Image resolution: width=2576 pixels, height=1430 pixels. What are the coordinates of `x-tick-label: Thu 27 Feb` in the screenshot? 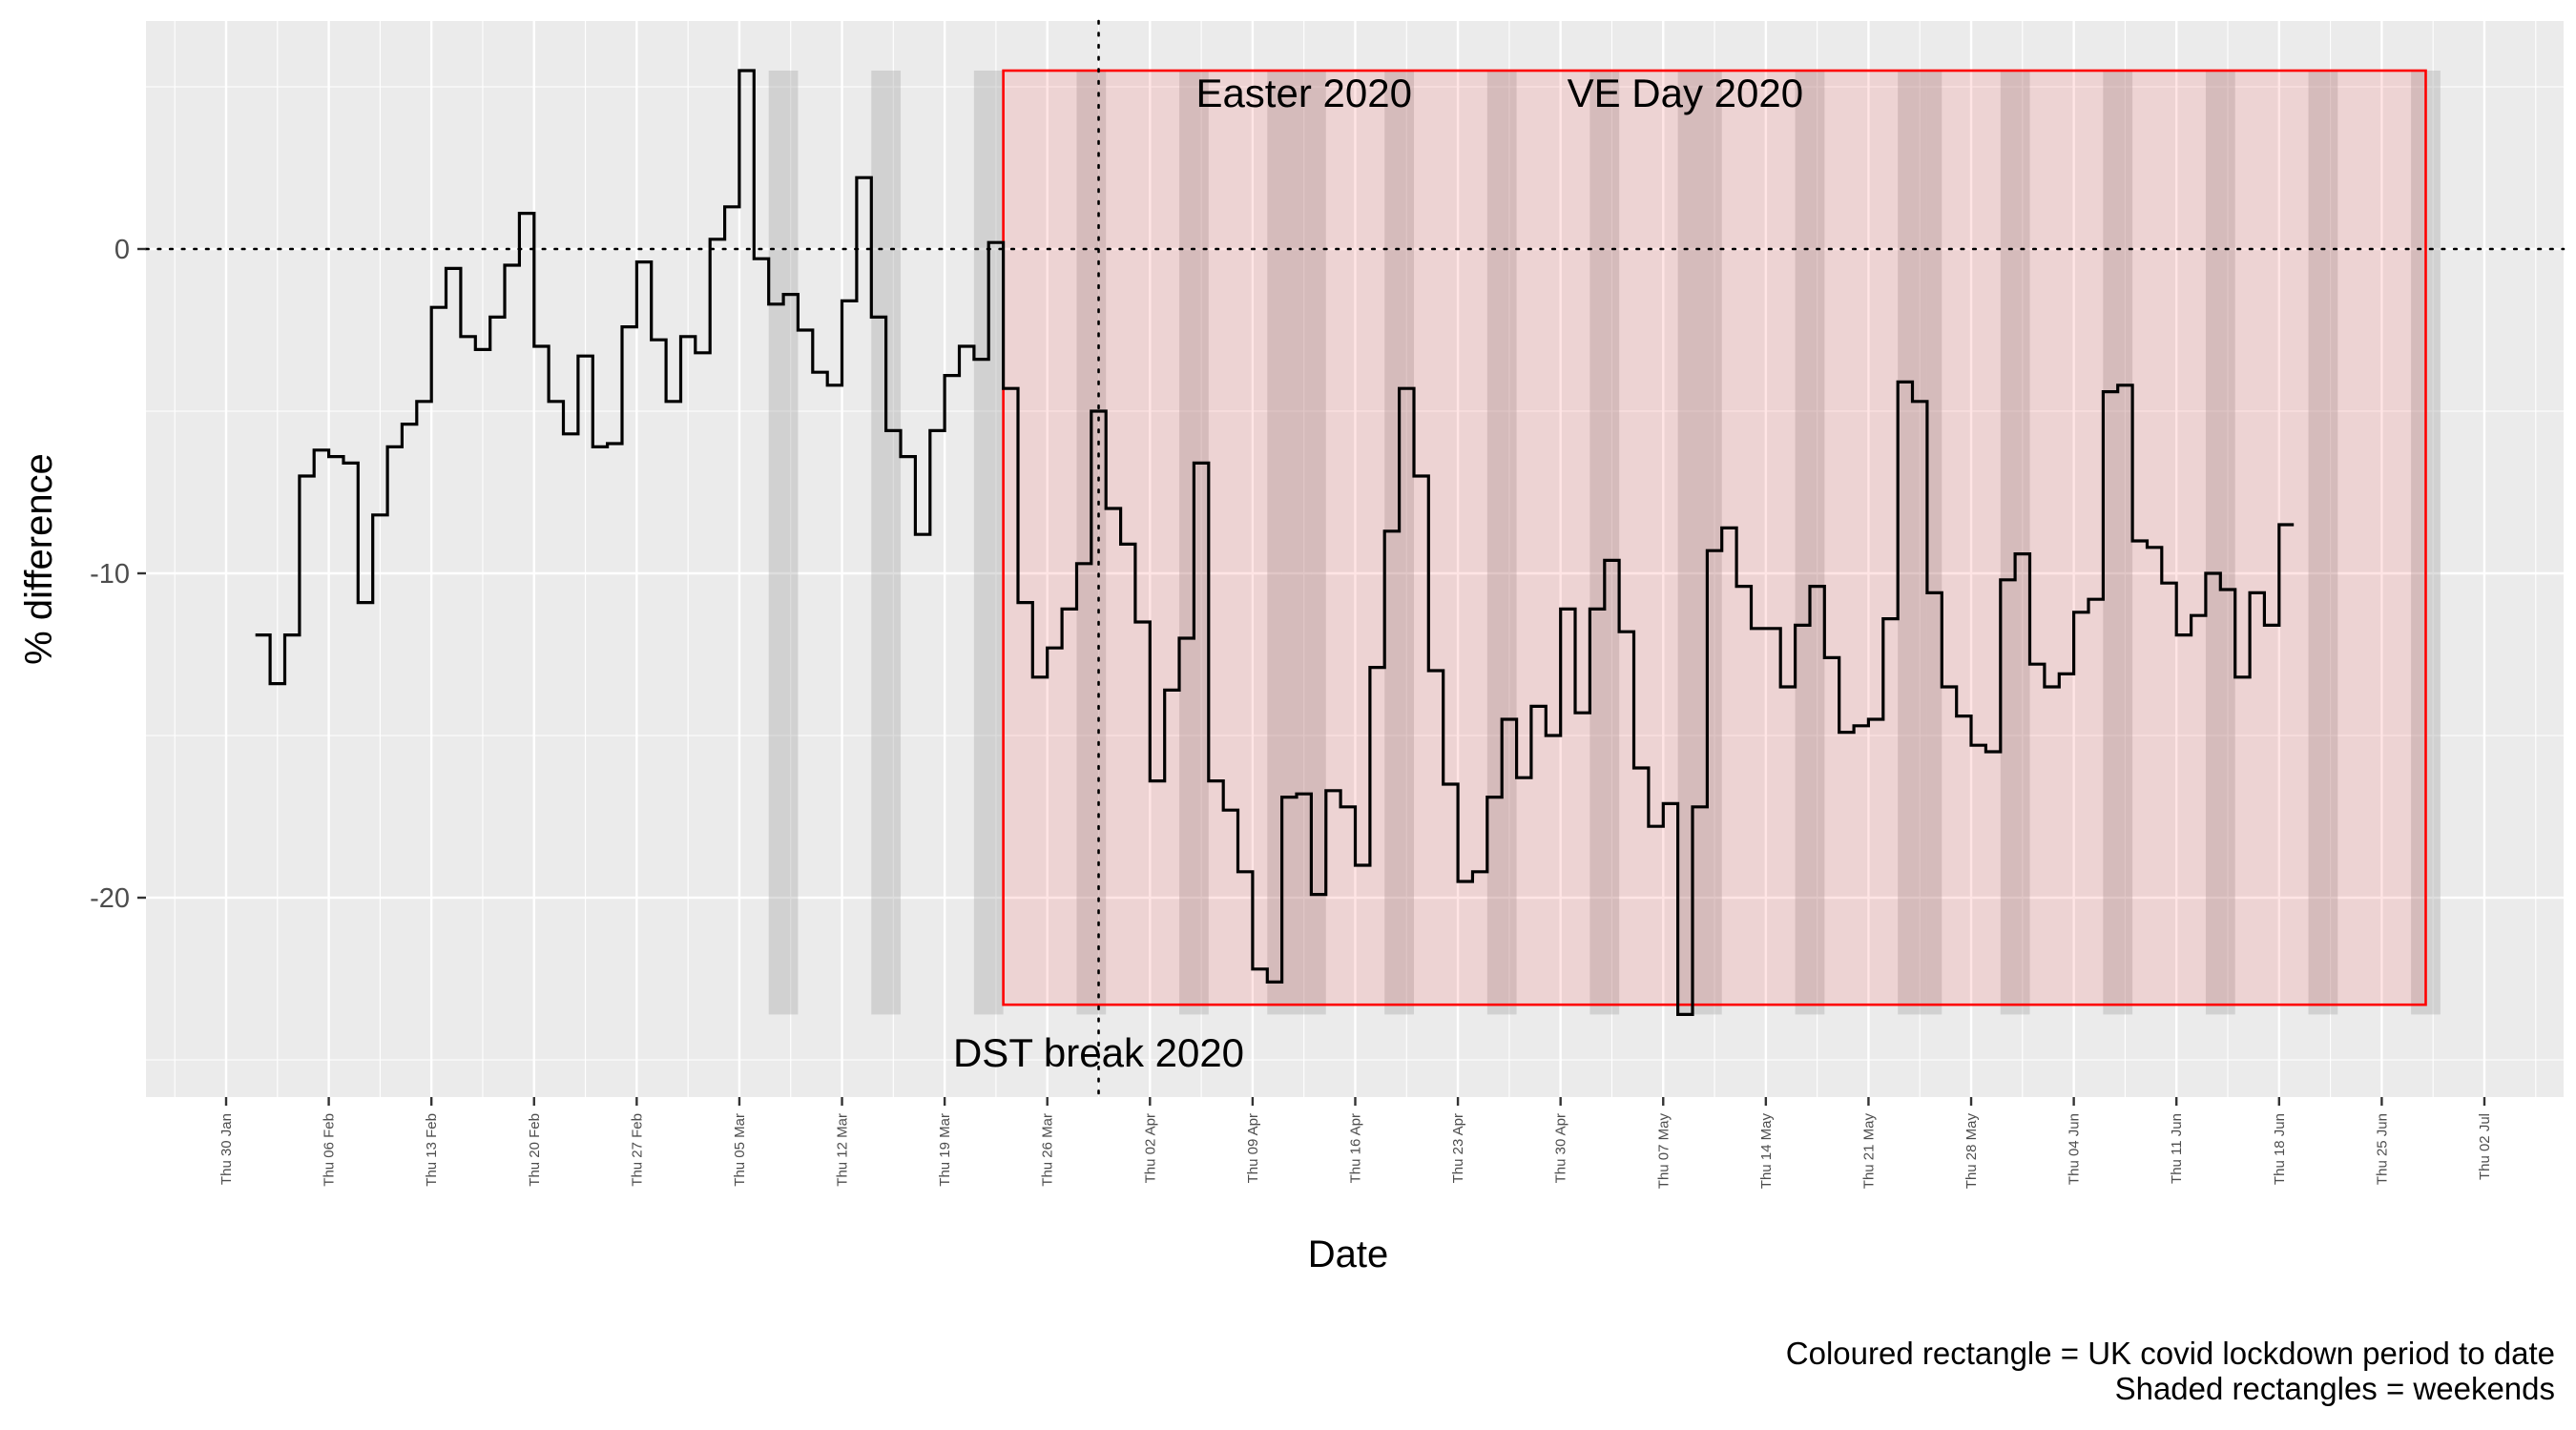 It's located at (637, 1150).